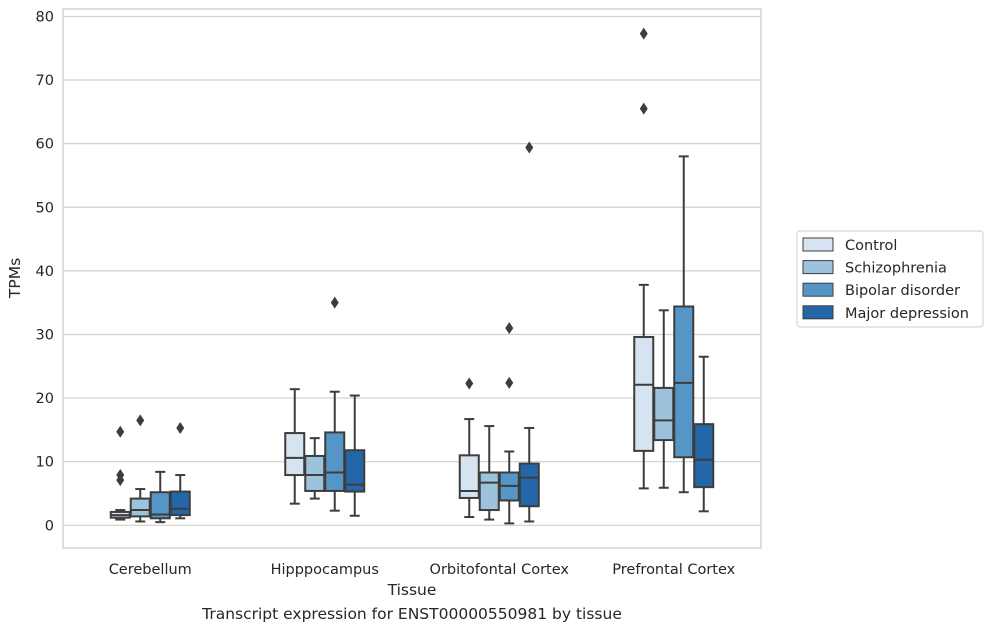  Describe the element at coordinates (500, 570) in the screenshot. I see `x-tick-label: Orbitofontal Cortex` at that location.